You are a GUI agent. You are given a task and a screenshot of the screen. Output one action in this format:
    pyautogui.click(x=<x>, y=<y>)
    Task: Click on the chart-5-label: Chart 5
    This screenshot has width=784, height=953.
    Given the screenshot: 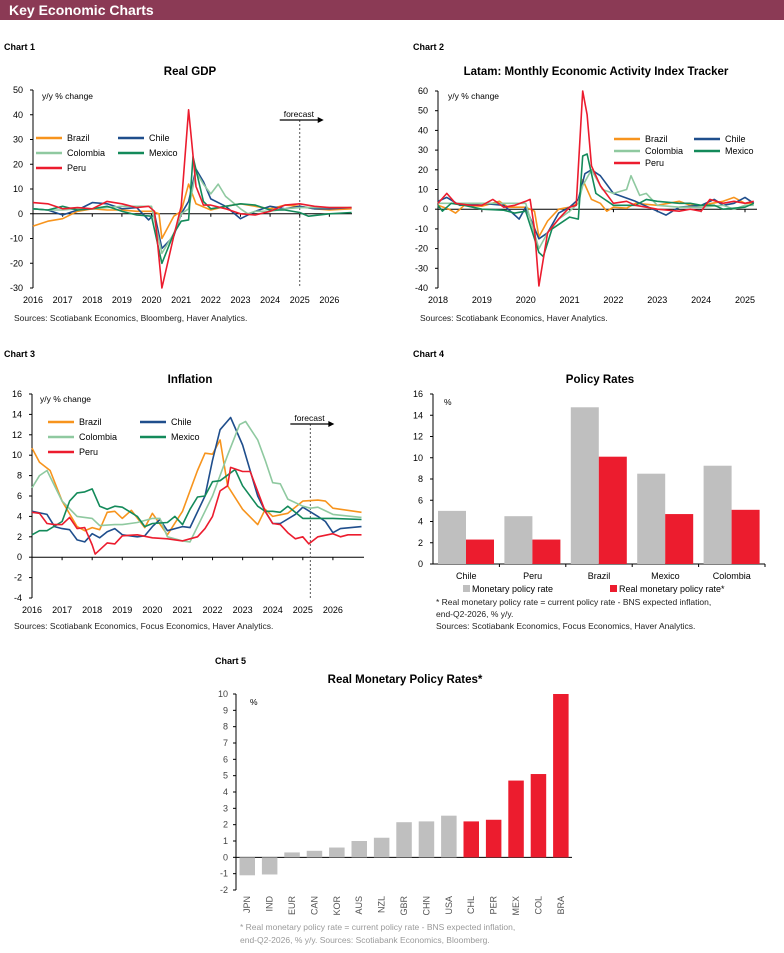 What is the action you would take?
    pyautogui.click(x=231, y=661)
    